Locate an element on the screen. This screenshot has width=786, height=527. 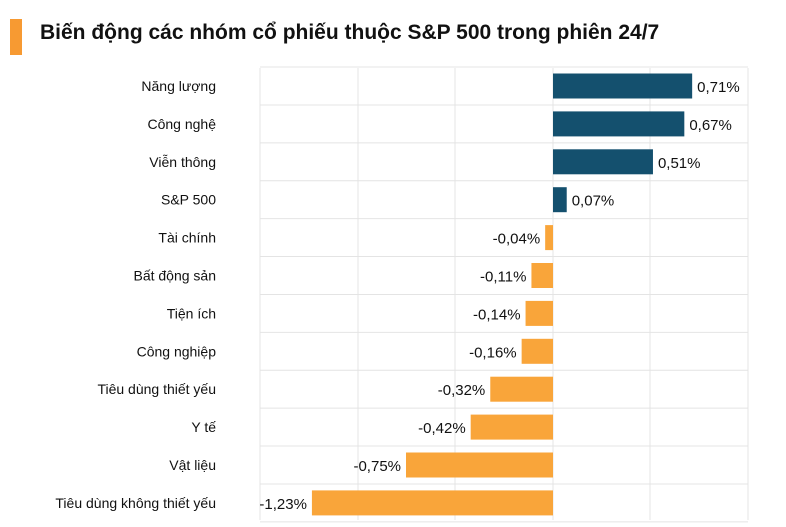
category-label: Công nghiệp is located at coordinates (177, 351).